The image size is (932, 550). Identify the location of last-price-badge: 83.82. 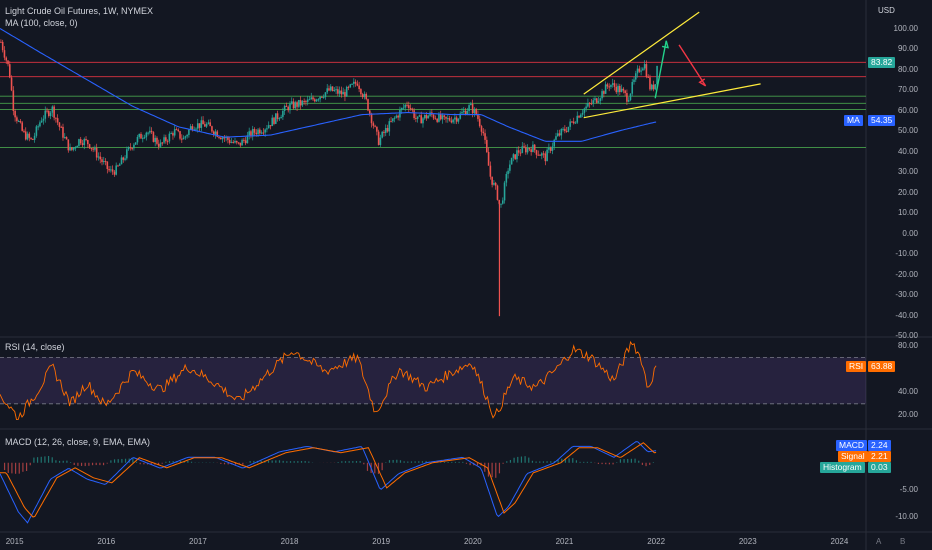
(882, 62).